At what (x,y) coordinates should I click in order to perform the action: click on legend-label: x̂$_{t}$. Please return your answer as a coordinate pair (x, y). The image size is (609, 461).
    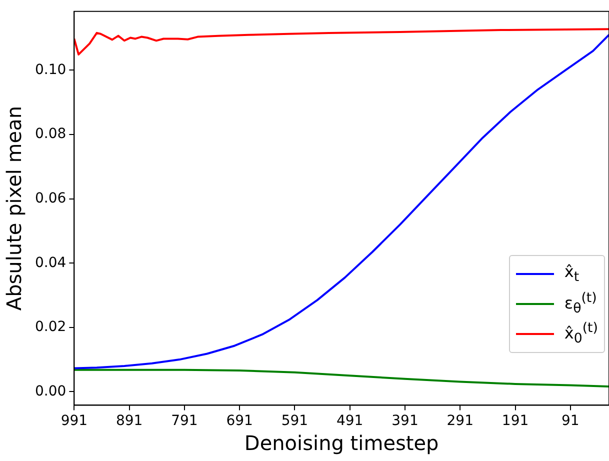
    Looking at the image, I should click on (572, 274).